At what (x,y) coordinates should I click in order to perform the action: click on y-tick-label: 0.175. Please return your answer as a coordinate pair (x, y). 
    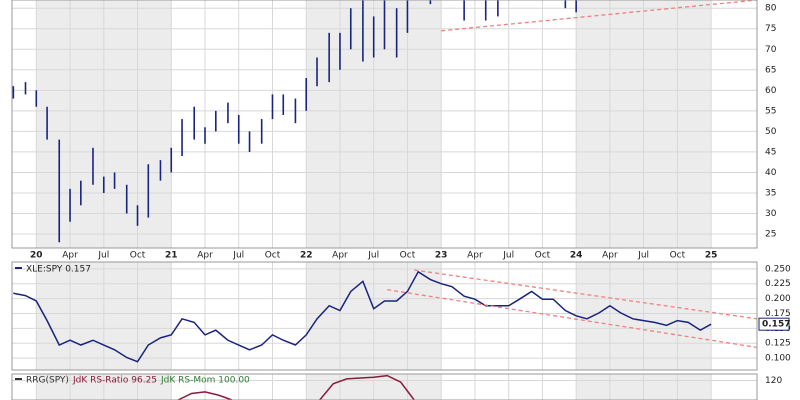
    Looking at the image, I should click on (778, 314).